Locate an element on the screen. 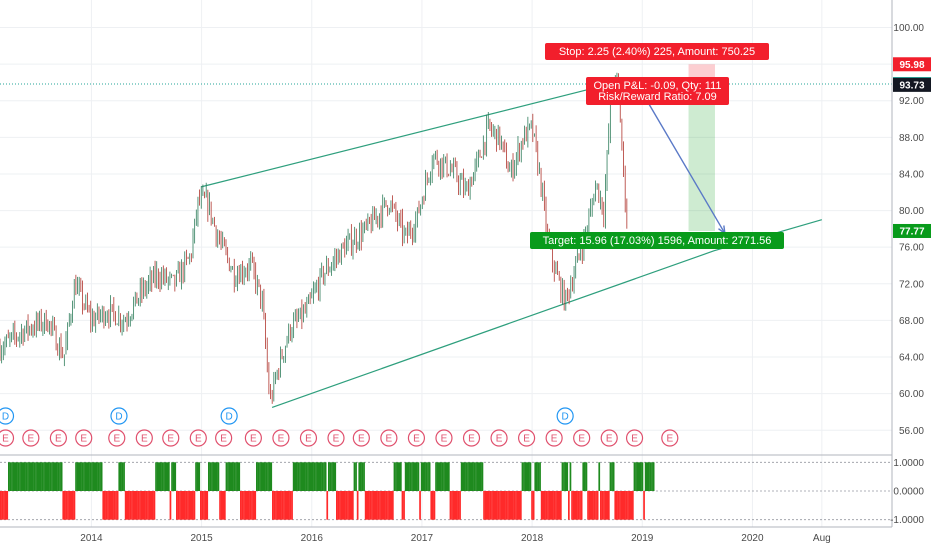 The image size is (932, 550). x-tick-label: 2014 is located at coordinates (91, 538).